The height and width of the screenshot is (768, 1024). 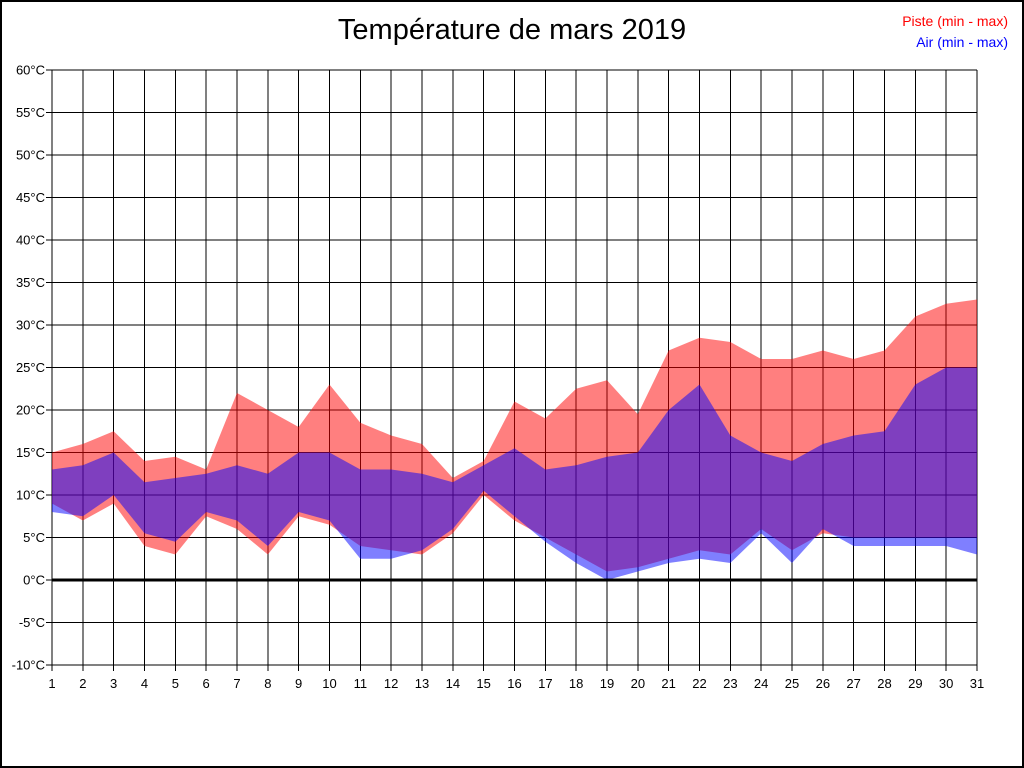 I want to click on svg-text: 27, so click(x=853, y=683).